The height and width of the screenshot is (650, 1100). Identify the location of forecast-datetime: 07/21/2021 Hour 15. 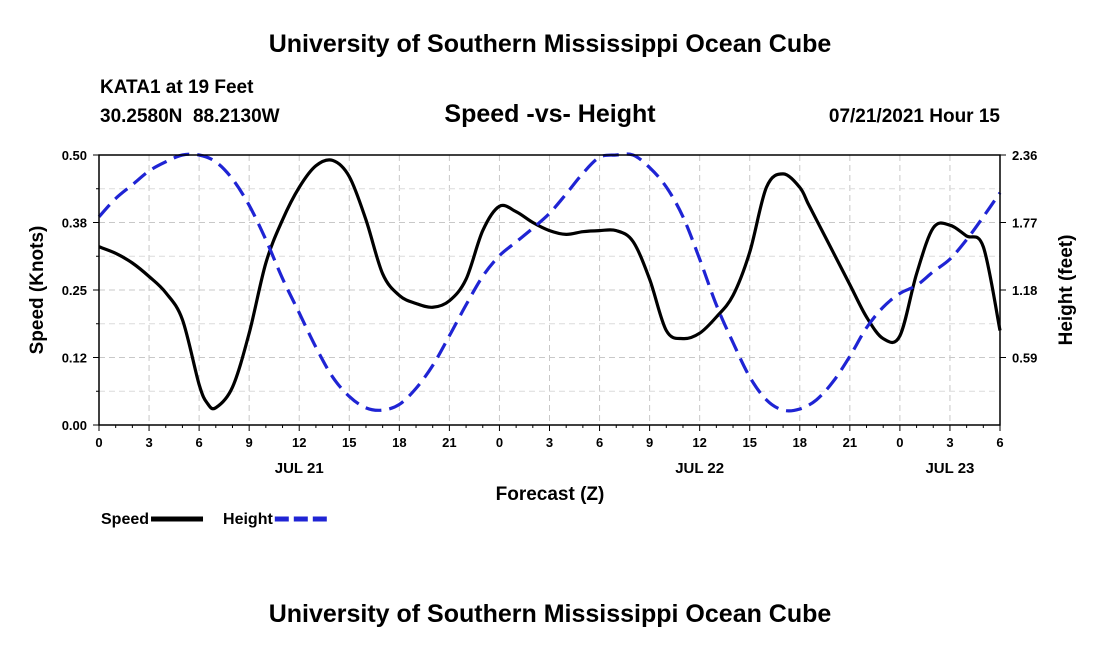
(914, 116).